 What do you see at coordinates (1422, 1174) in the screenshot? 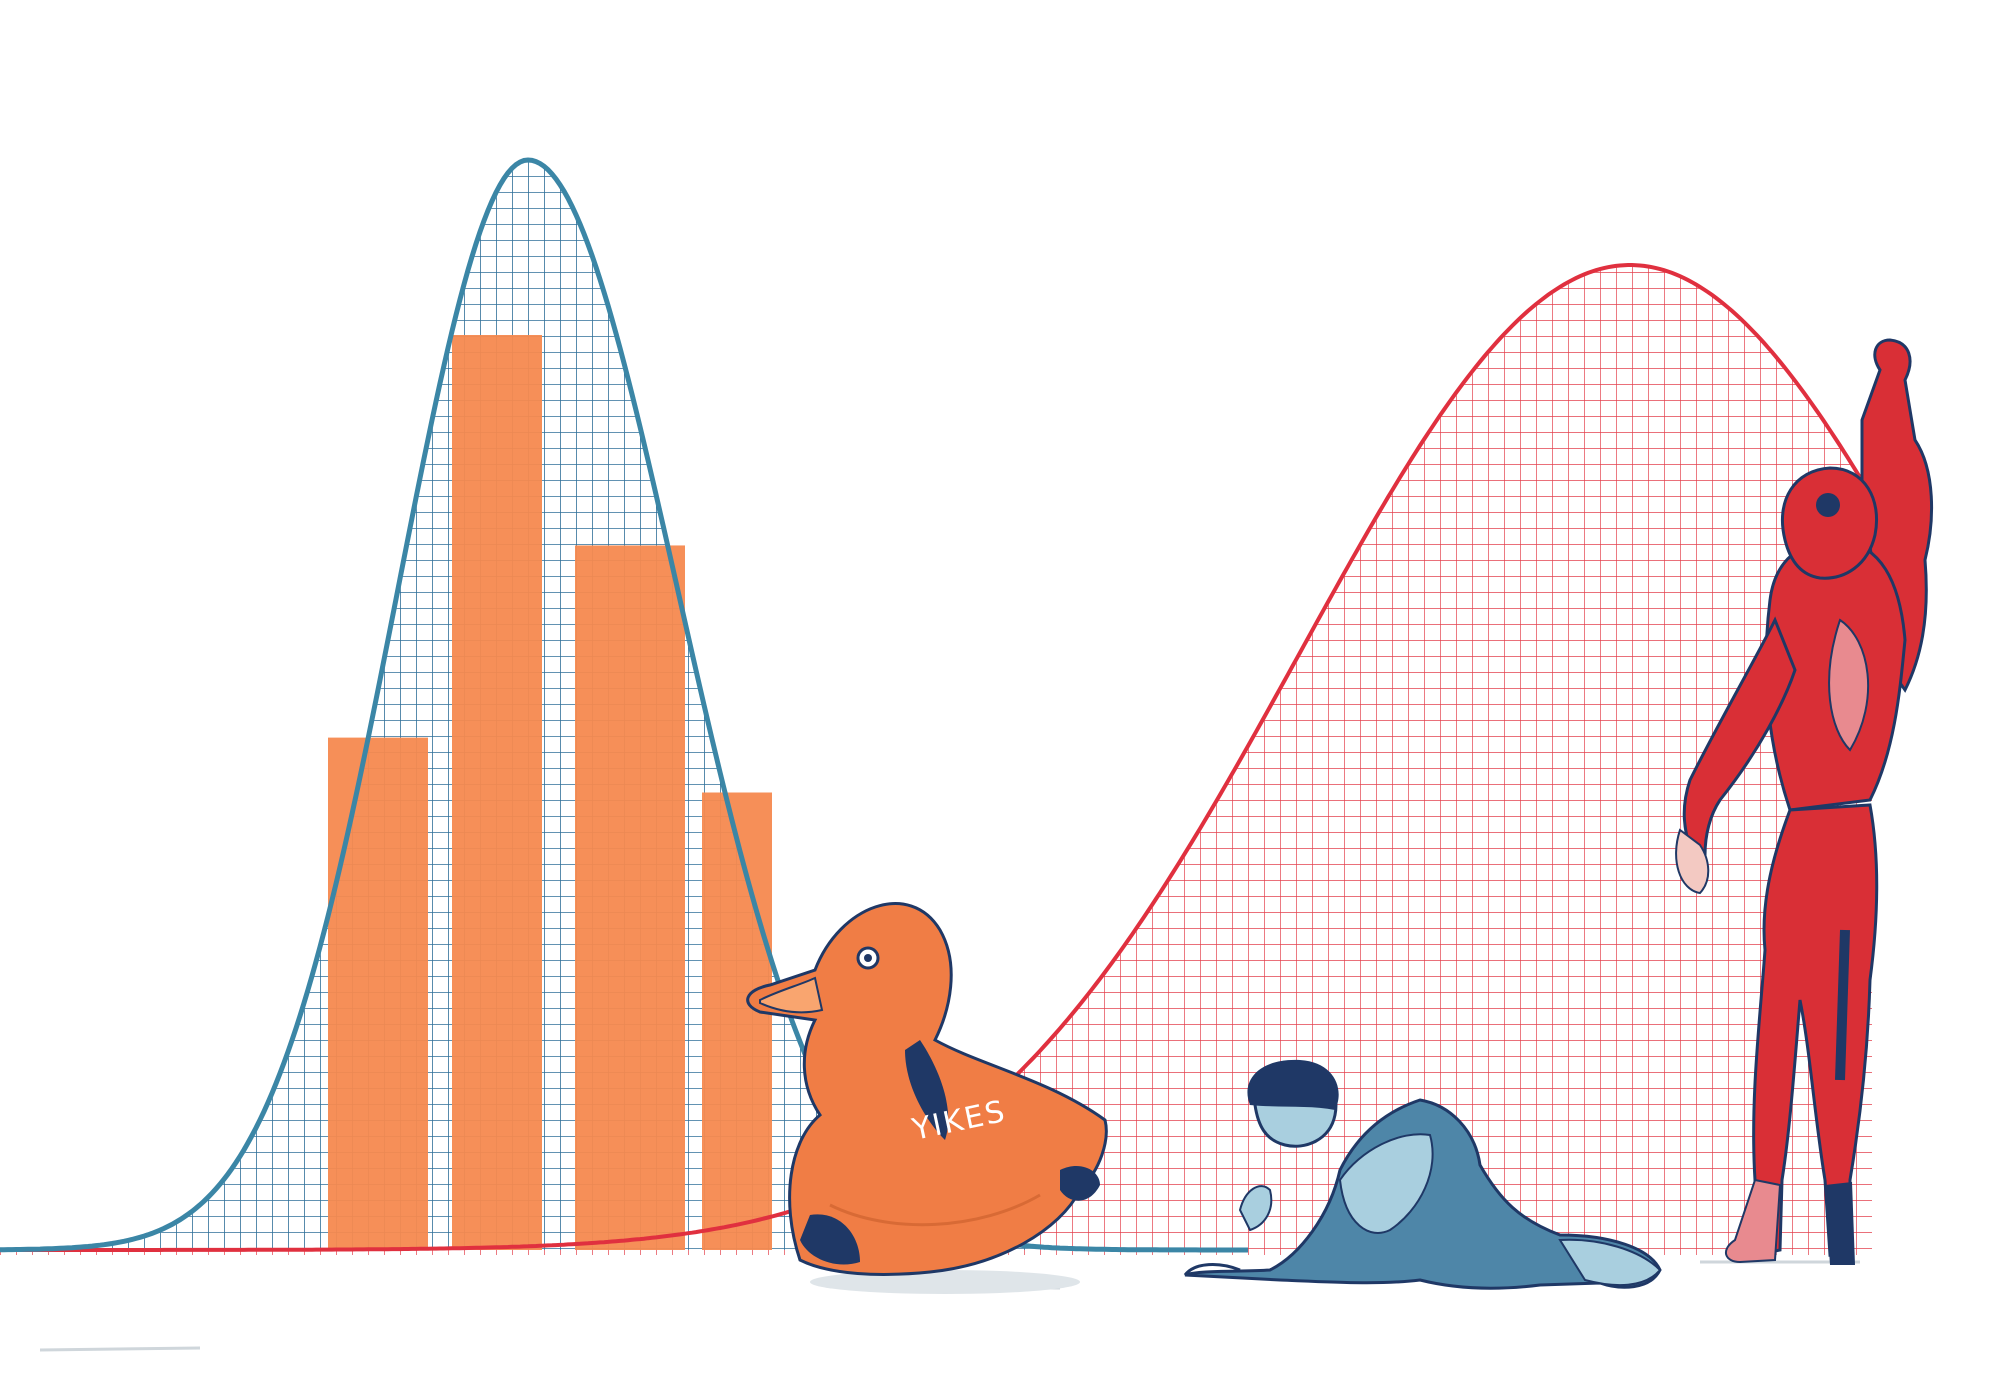
I see `crouching-person` at bounding box center [1422, 1174].